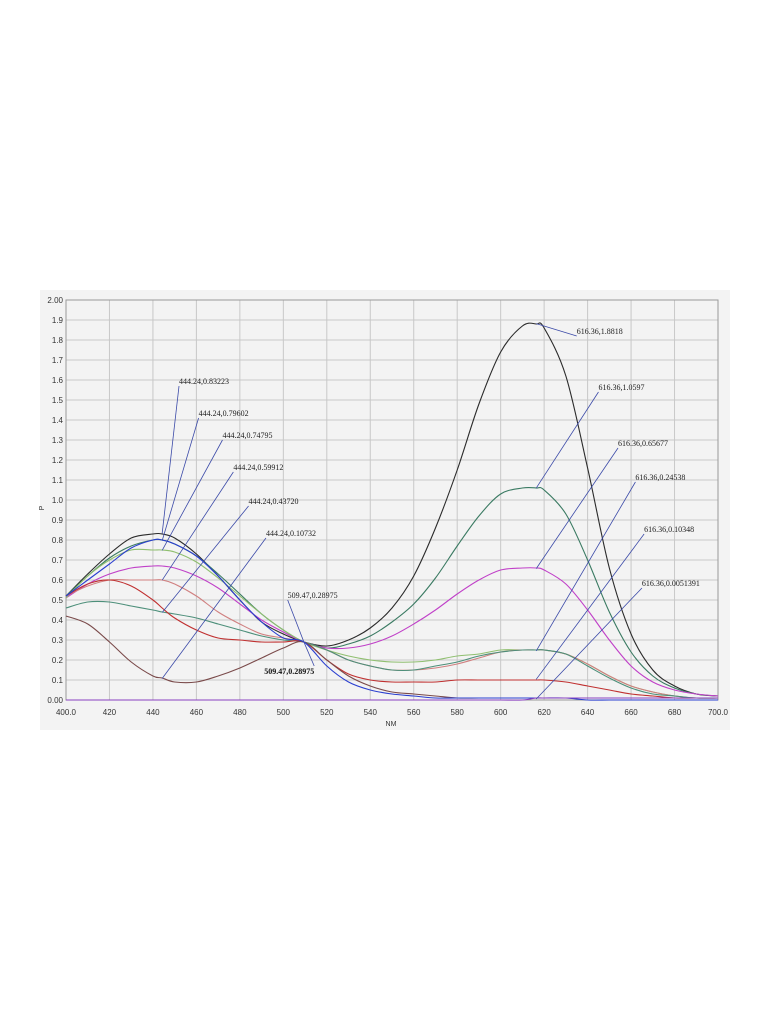 The image size is (768, 1024). What do you see at coordinates (58, 400) in the screenshot?
I see `y-tick-label: 1.5` at bounding box center [58, 400].